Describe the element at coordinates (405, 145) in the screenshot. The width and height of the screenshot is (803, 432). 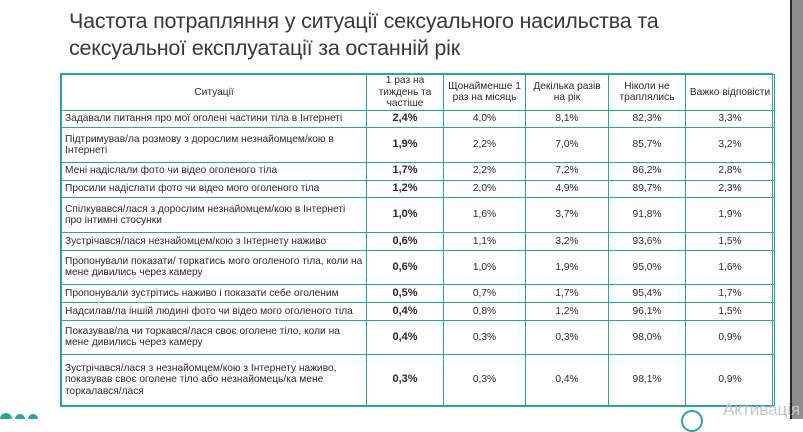
I see `weekly-cell: 1,9%` at that location.